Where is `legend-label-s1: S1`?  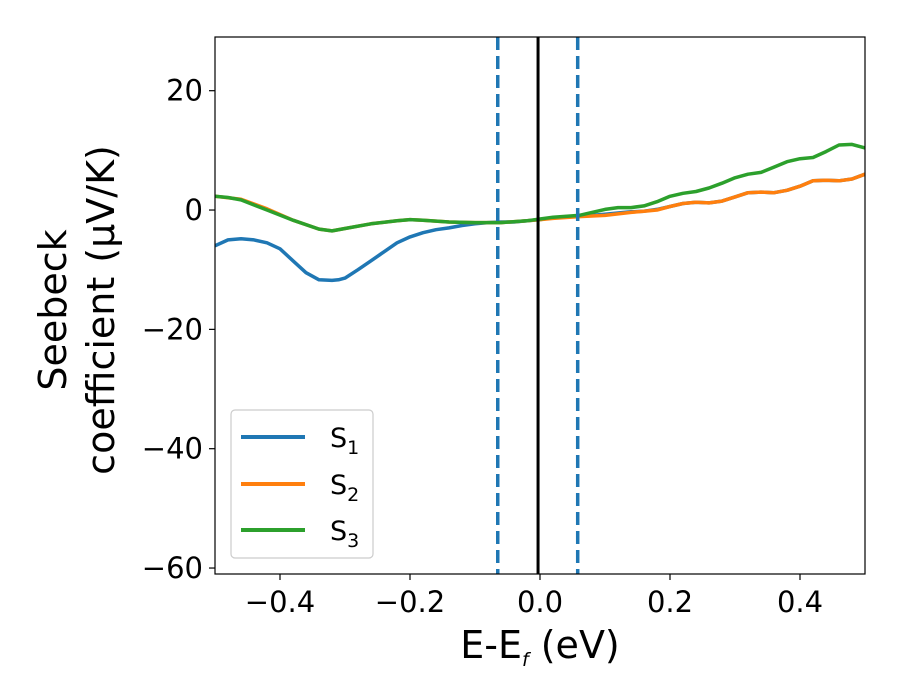
legend-label-s1: S1 is located at coordinates (344, 441).